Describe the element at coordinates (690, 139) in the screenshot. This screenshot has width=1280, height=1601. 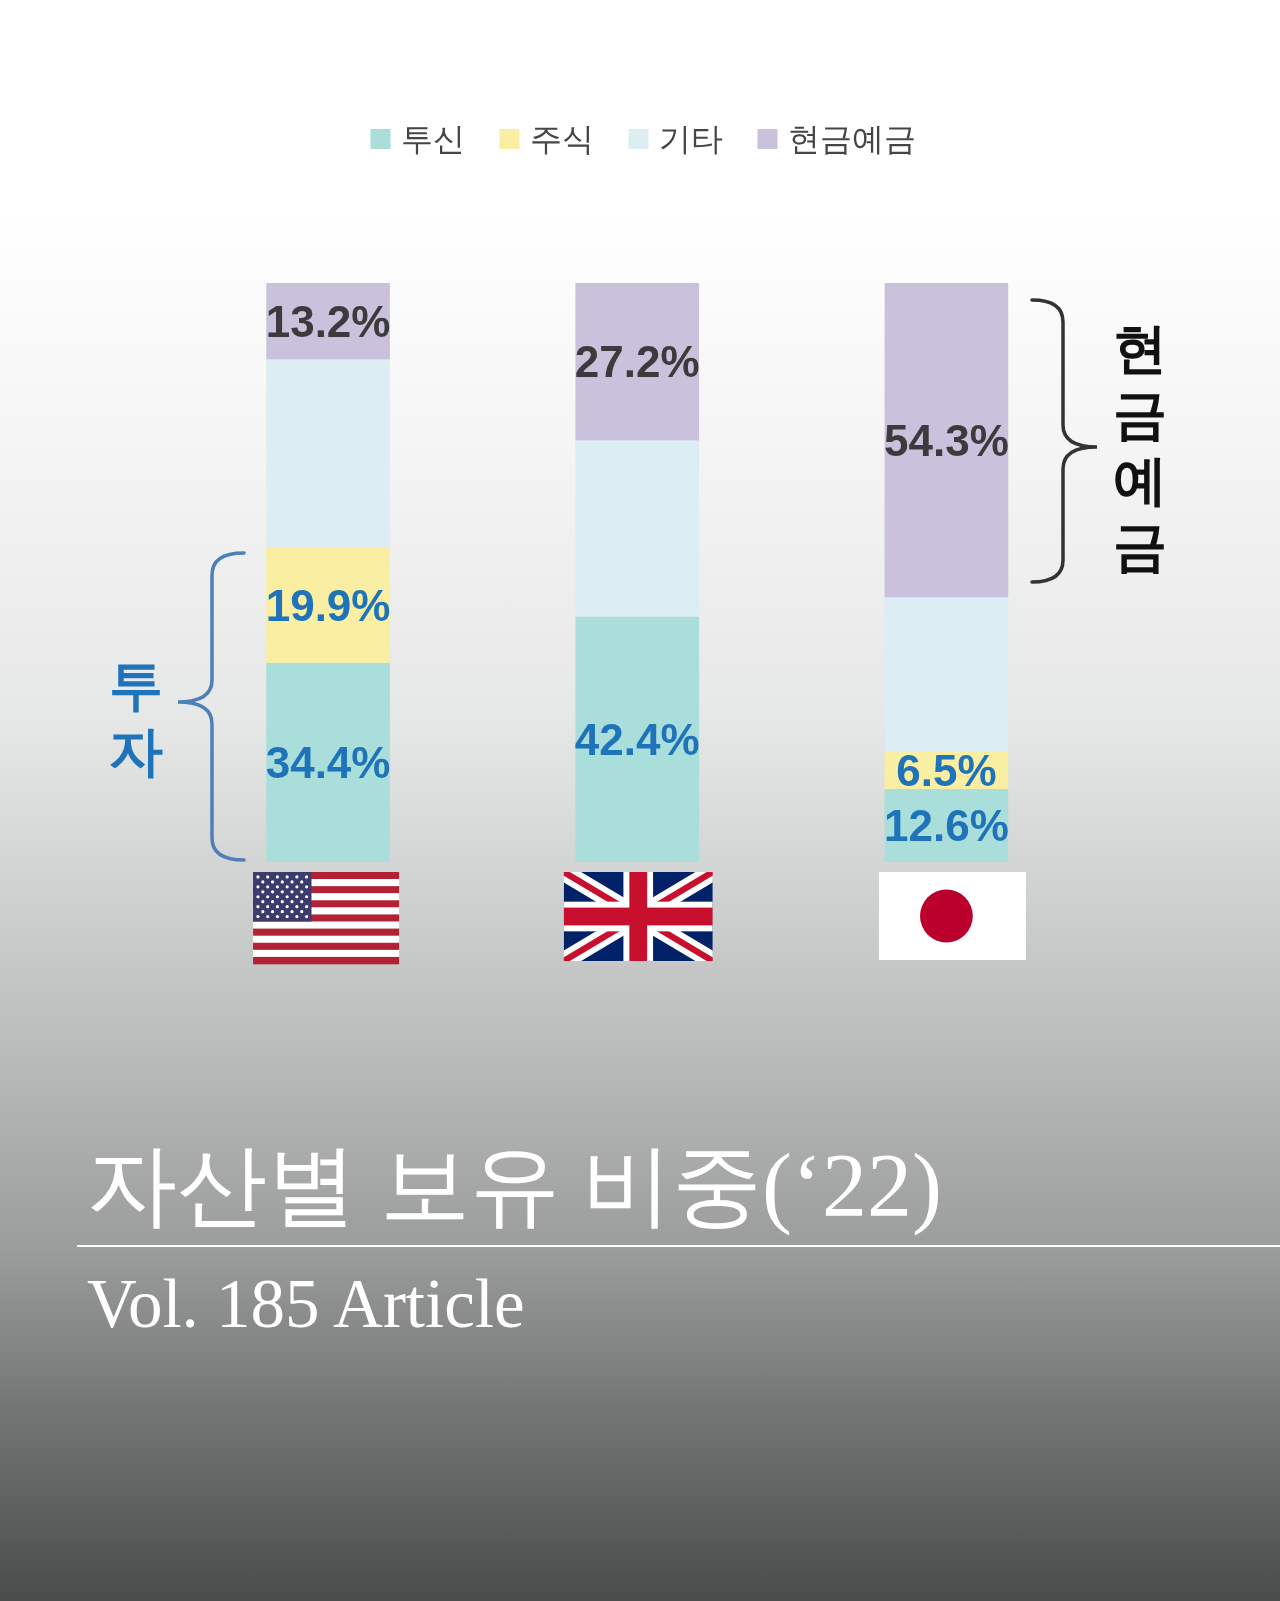
I see `legend-label: 기타` at that location.